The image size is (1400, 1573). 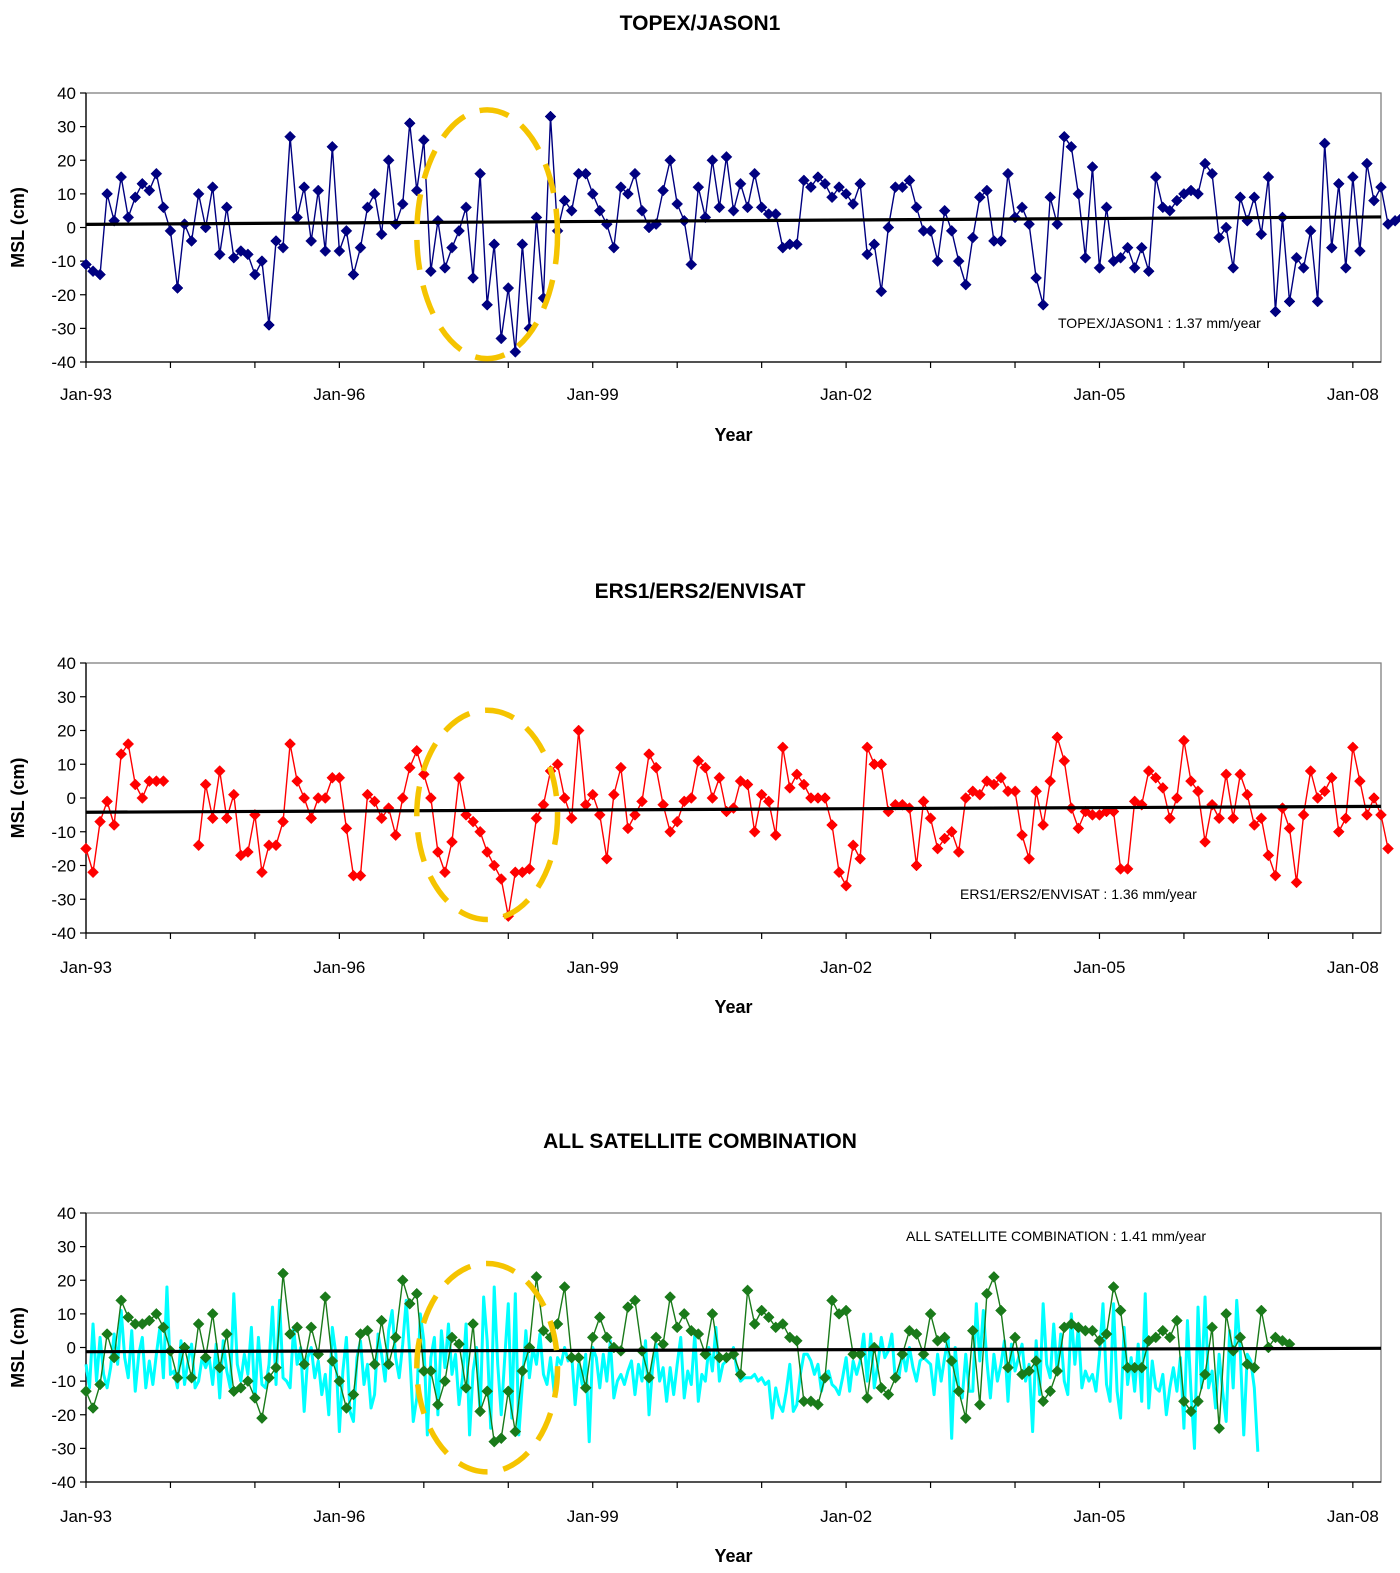 What do you see at coordinates (63, 832) in the screenshot?
I see `y-tick-label: -10` at bounding box center [63, 832].